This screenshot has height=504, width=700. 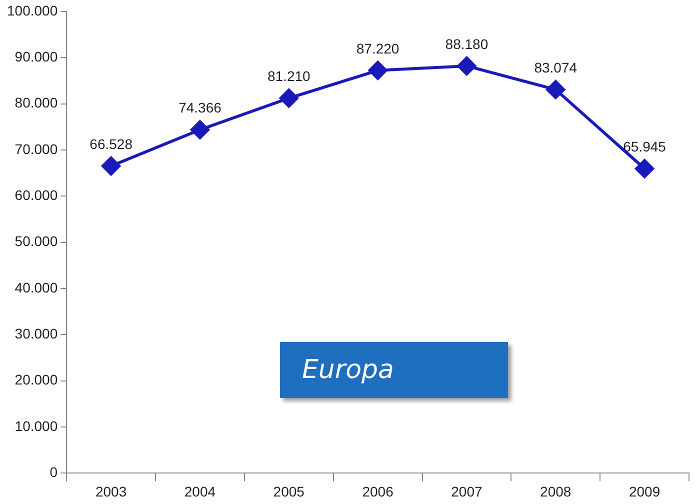 What do you see at coordinates (289, 76) in the screenshot?
I see `data-label: 81.210` at bounding box center [289, 76].